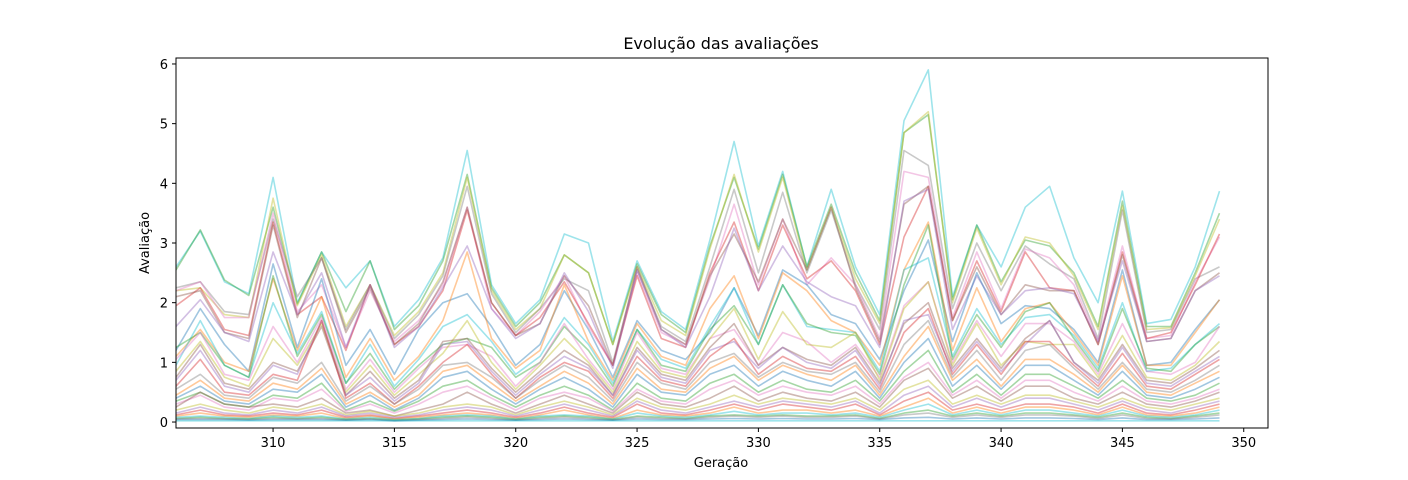 This screenshot has height=480, width=1408. Describe the element at coordinates (164, 125) in the screenshot. I see `y-tick-label: 5` at that location.